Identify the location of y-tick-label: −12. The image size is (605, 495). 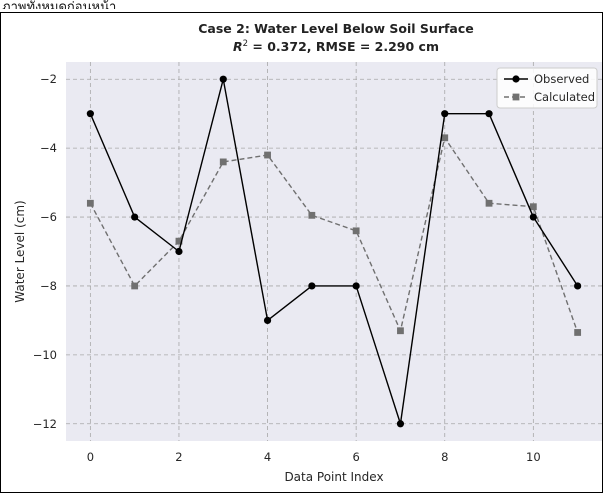
(45, 424).